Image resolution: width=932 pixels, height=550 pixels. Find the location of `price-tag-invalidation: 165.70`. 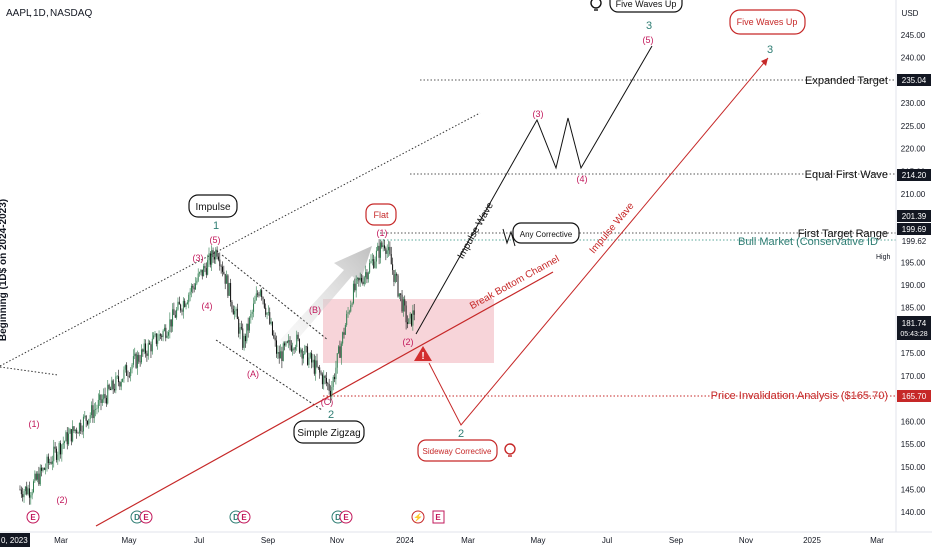

price-tag-invalidation: 165.70 is located at coordinates (914, 396).